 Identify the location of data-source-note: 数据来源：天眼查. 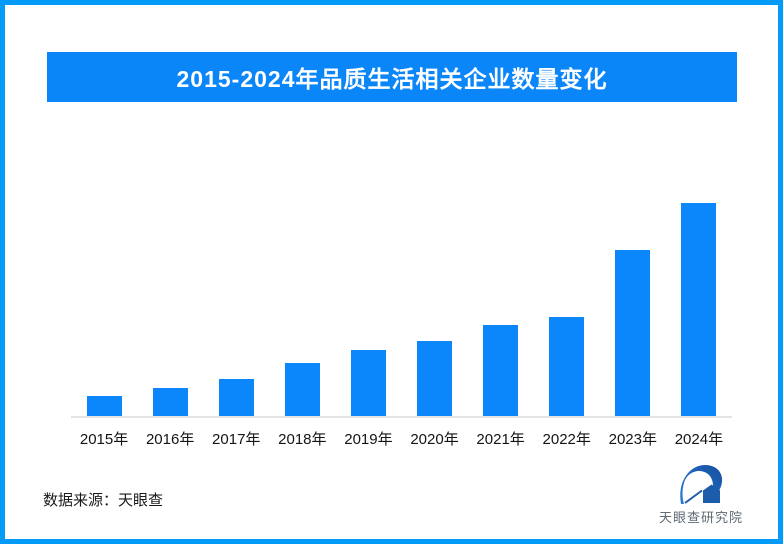
(103, 500).